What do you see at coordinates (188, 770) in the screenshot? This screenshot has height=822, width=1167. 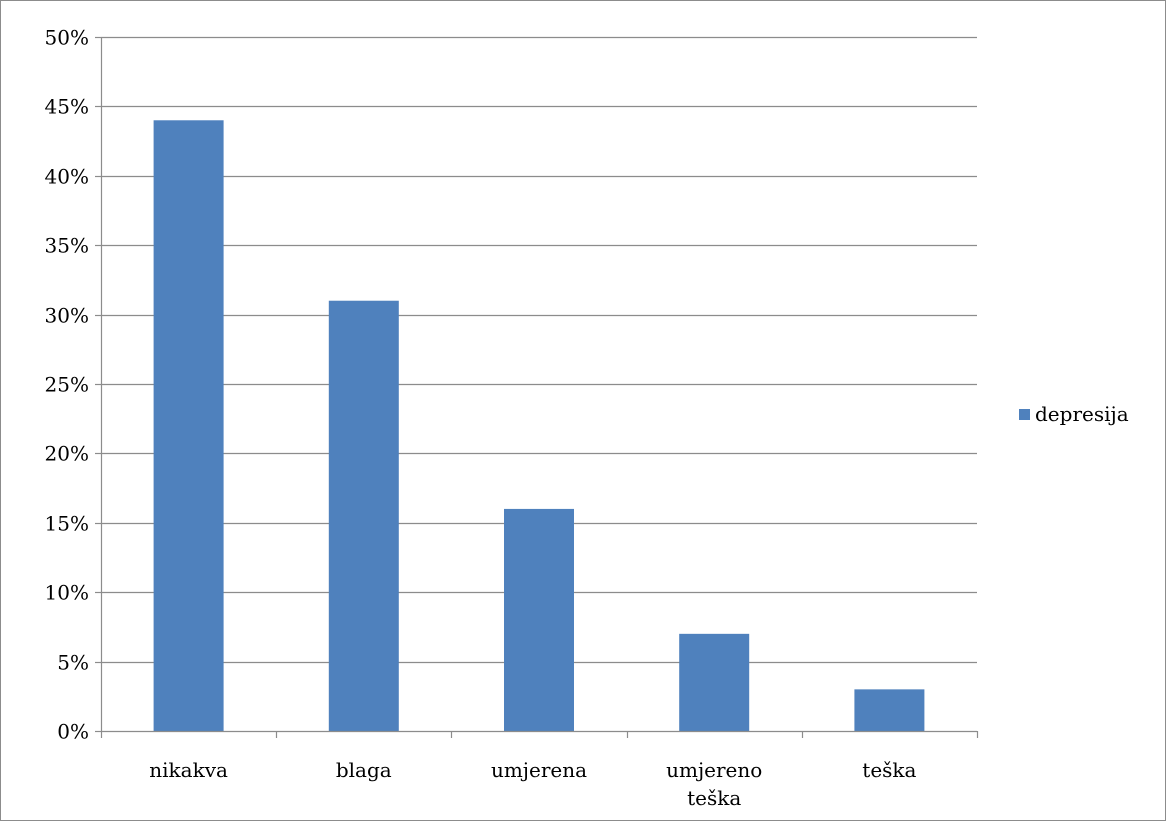 I see `x-category-label: nikakva` at bounding box center [188, 770].